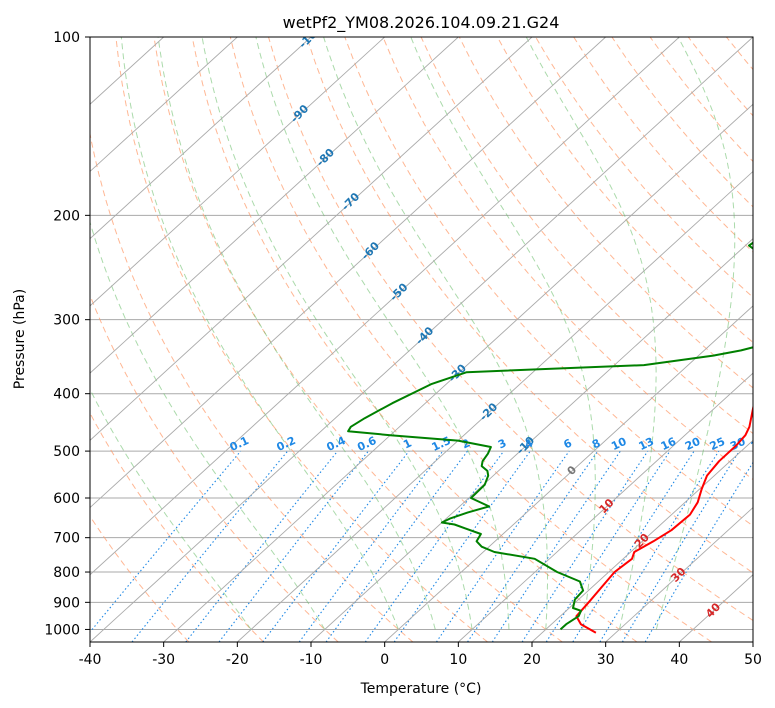 Image resolution: width=775 pixels, height=708 pixels. Describe the element at coordinates (67, 334) in the screenshot. I see `y-axis-ticks: 100 200 300 400 500 600 700 800 900 1000` at that location.